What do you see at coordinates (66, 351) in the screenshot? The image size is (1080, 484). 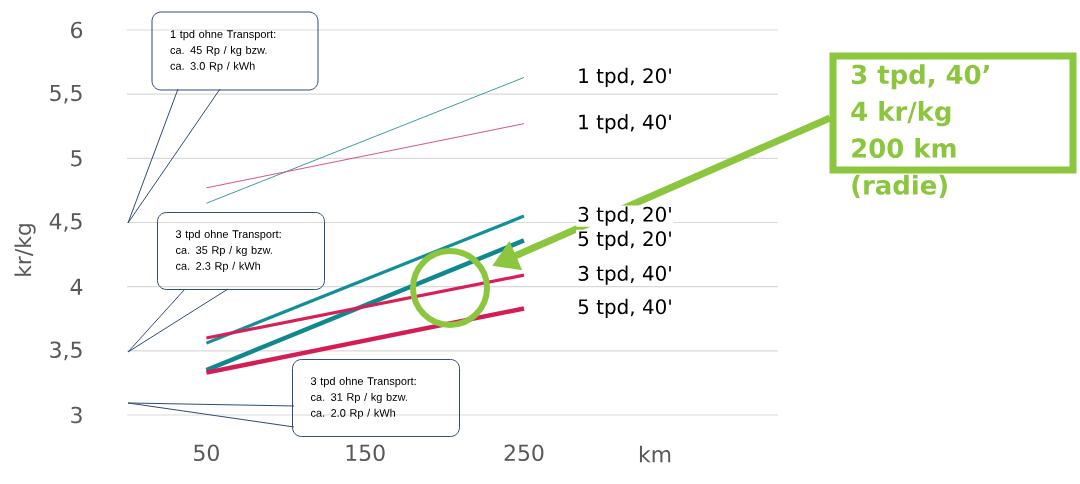 I see `y-tick-label: 3,5` at bounding box center [66, 351].